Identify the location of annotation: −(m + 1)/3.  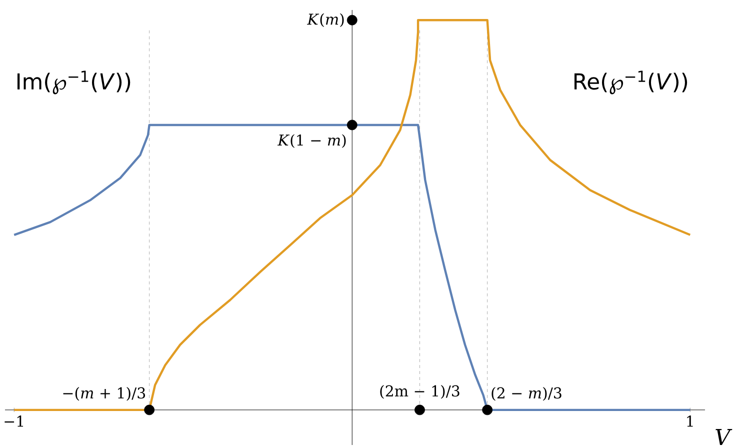
(104, 394).